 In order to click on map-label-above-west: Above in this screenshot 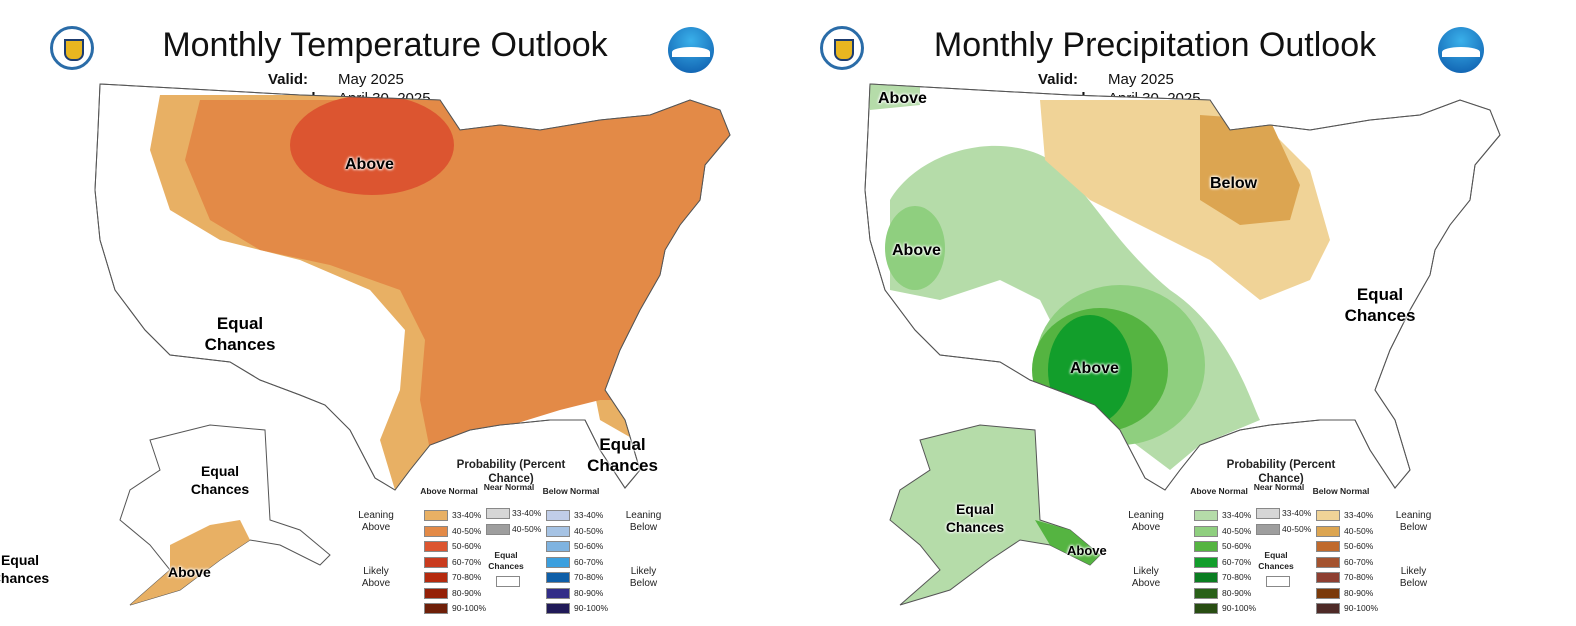, I will do `click(916, 250)`.